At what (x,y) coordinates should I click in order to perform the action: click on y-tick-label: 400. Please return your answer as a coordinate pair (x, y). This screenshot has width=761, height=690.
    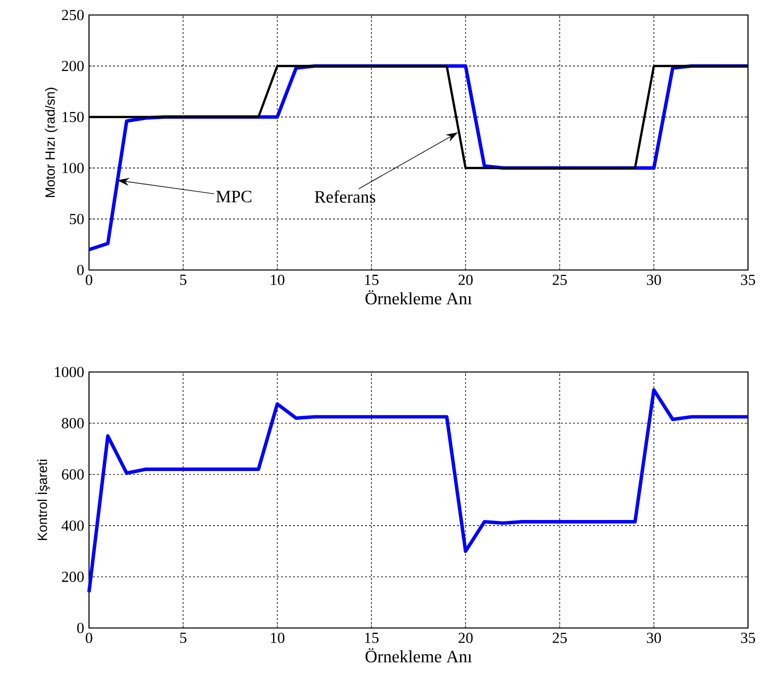
    Looking at the image, I should click on (73, 525).